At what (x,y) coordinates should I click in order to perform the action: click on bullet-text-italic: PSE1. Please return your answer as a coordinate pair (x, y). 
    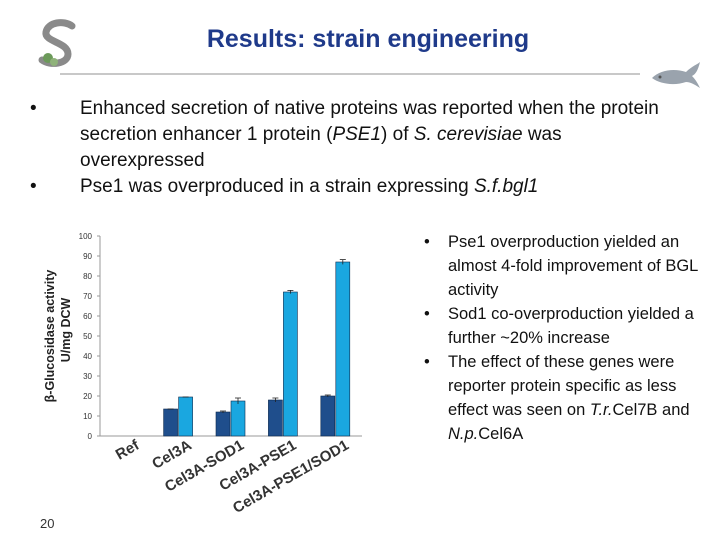
    Looking at the image, I should click on (357, 134).